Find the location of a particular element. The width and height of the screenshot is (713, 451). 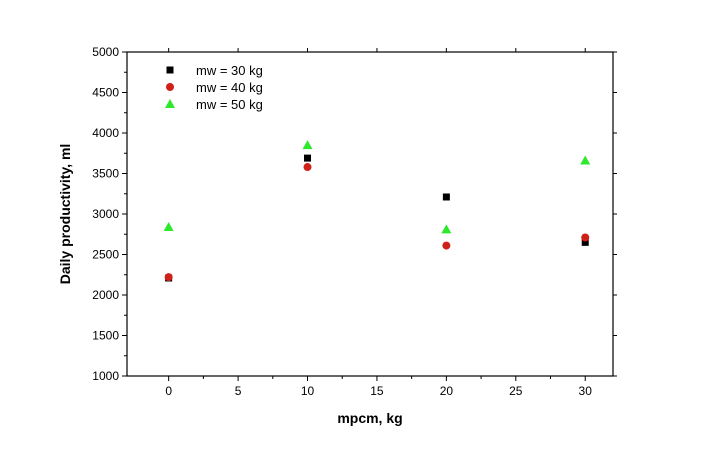

legend-label: mw = 50 kg is located at coordinates (229, 104).